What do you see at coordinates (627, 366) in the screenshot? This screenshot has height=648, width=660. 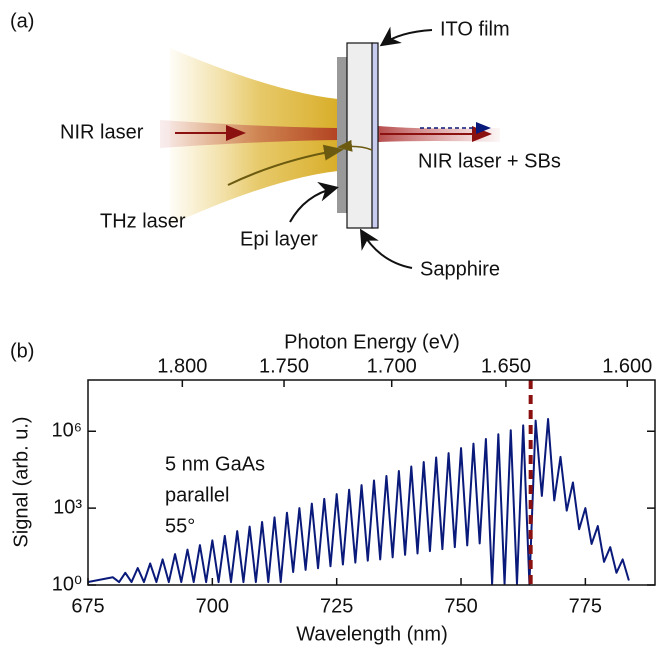 I see `x2-tick-label: 1.600` at bounding box center [627, 366].